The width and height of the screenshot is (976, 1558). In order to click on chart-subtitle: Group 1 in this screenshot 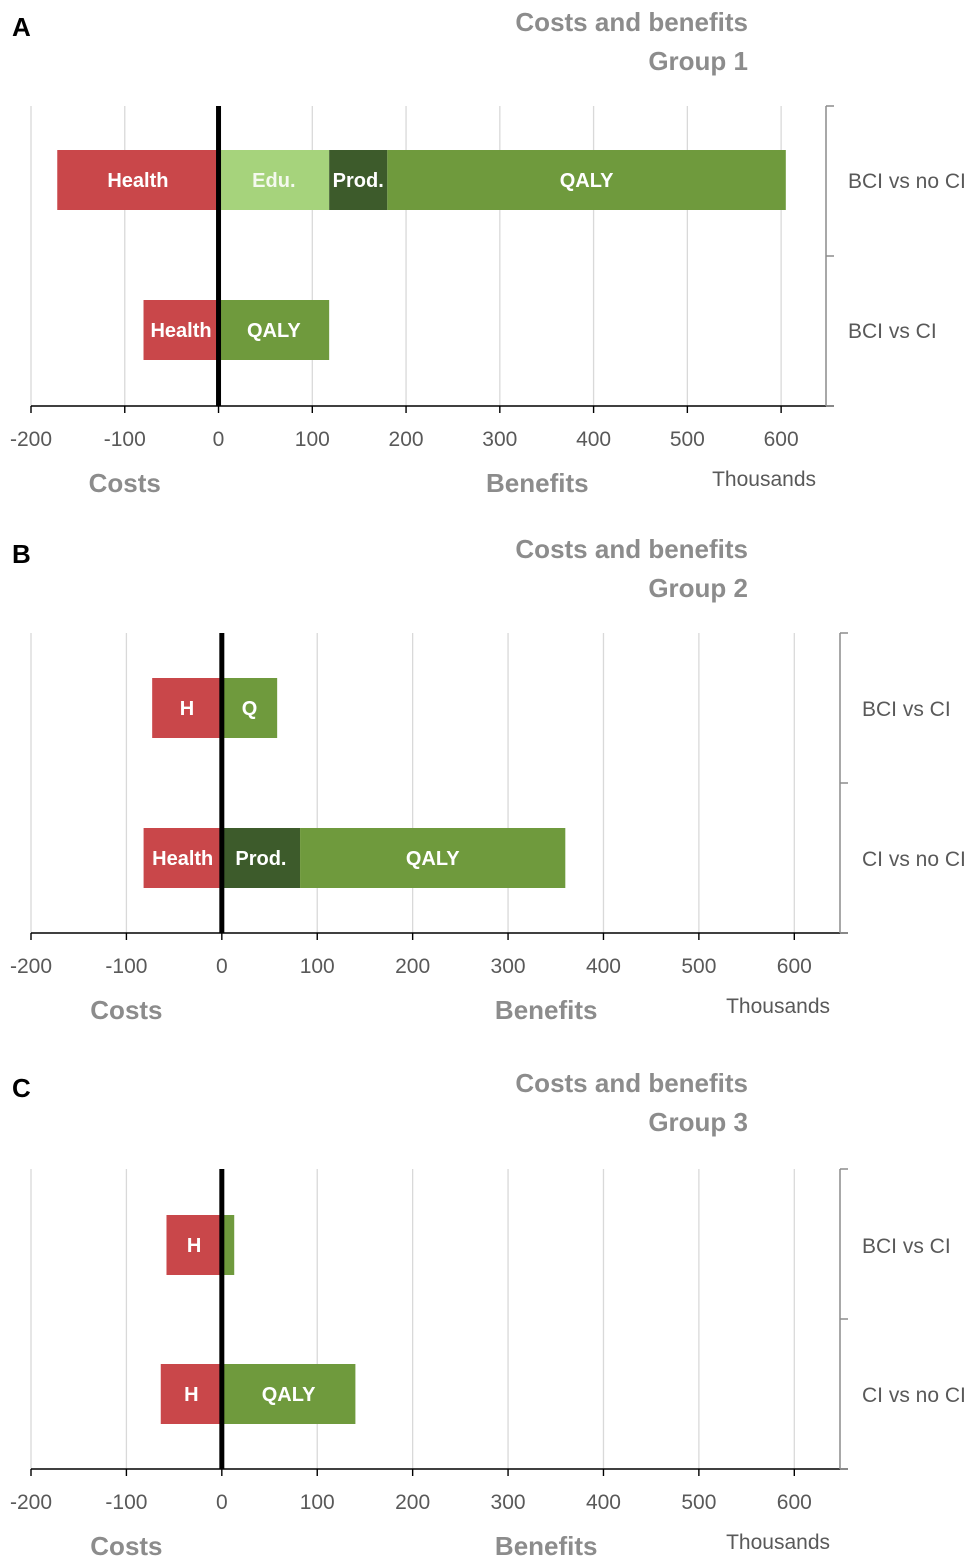, I will do `click(698, 61)`.